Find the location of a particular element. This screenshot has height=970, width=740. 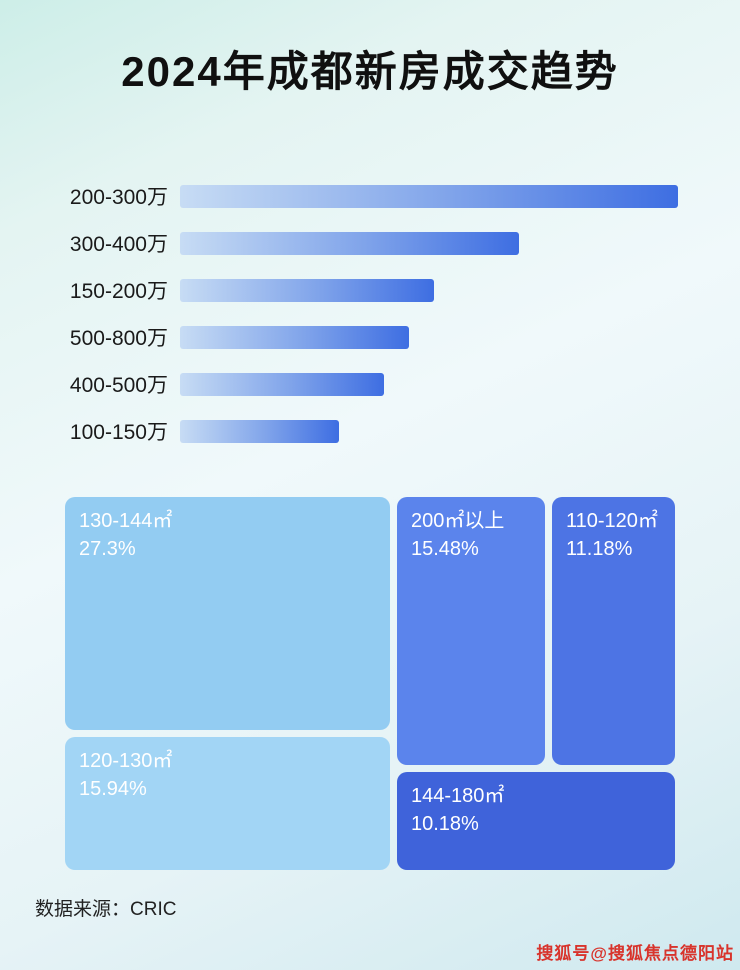

bar-row: 200-300万 is located at coordinates (353, 196).